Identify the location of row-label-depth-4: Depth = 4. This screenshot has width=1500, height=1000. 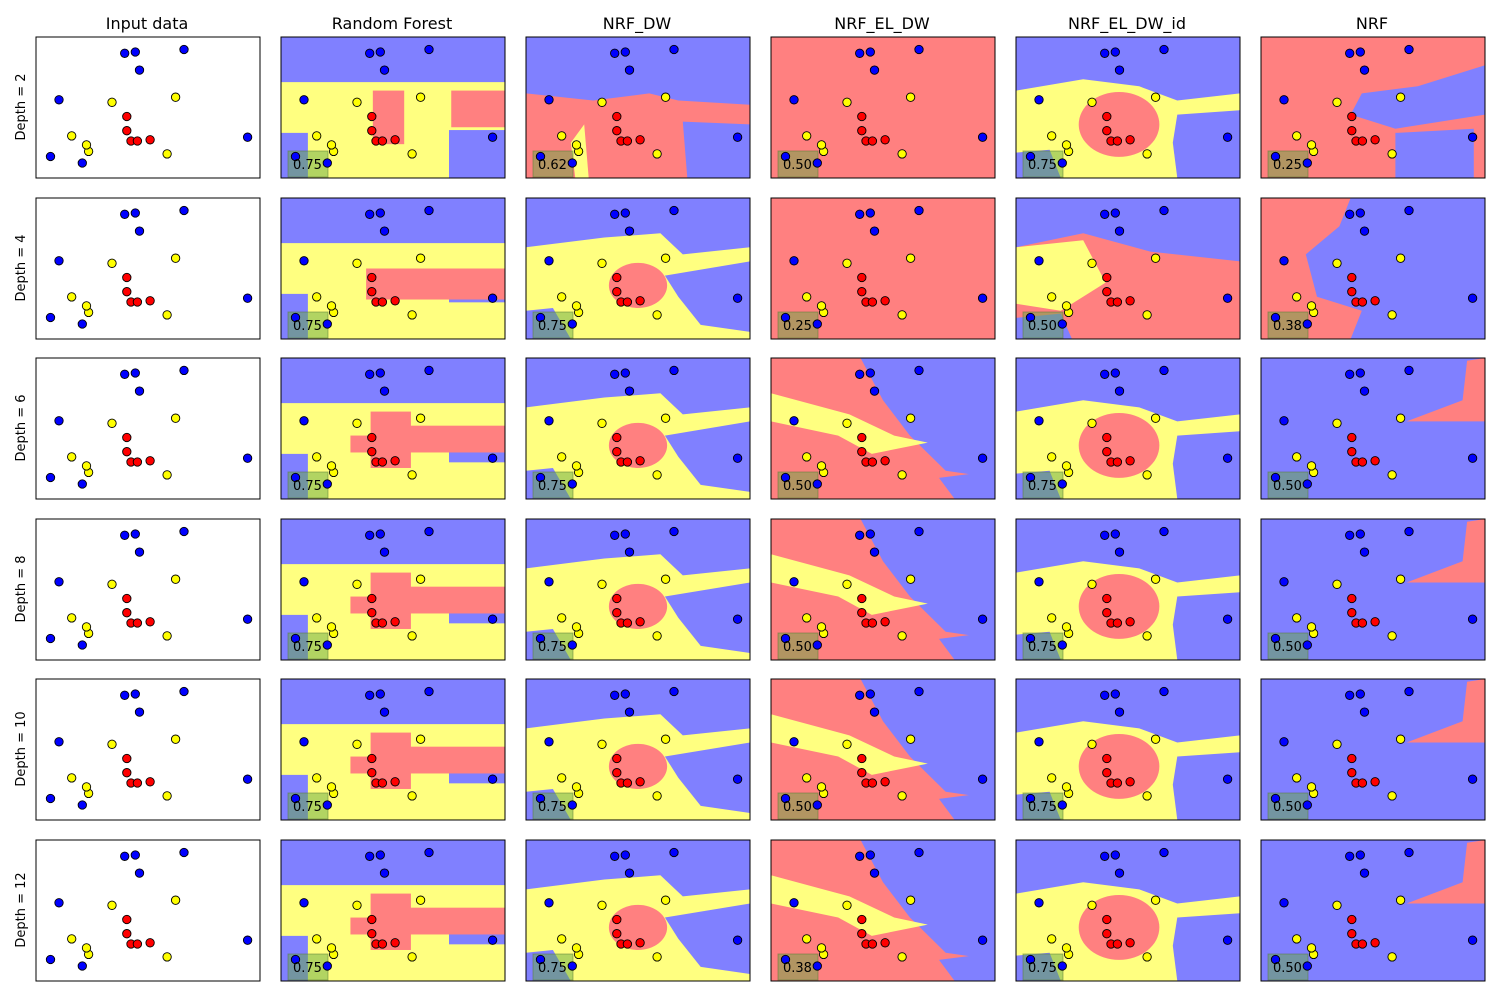
(21, 267).